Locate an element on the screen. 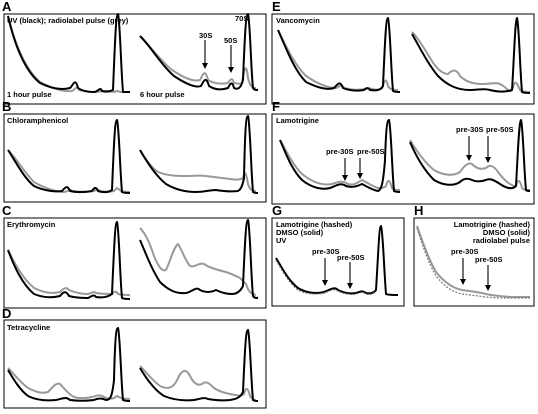 The height and width of the screenshot is (414, 538). panel-e-right-uv-trace is located at coordinates (471, 55).